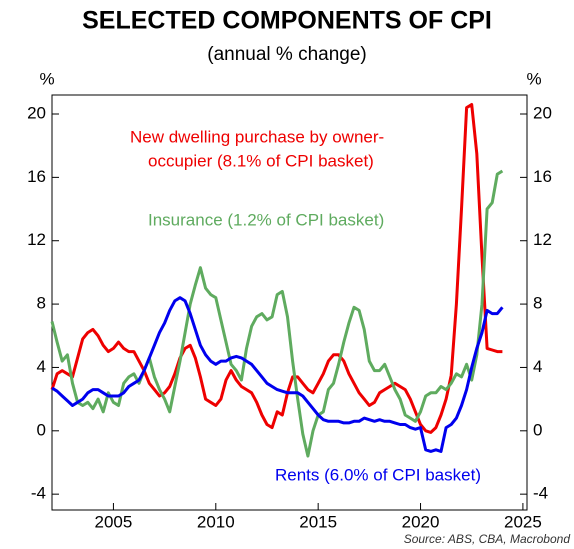  I want to click on x-tick-label: 2015, so click(318, 521).